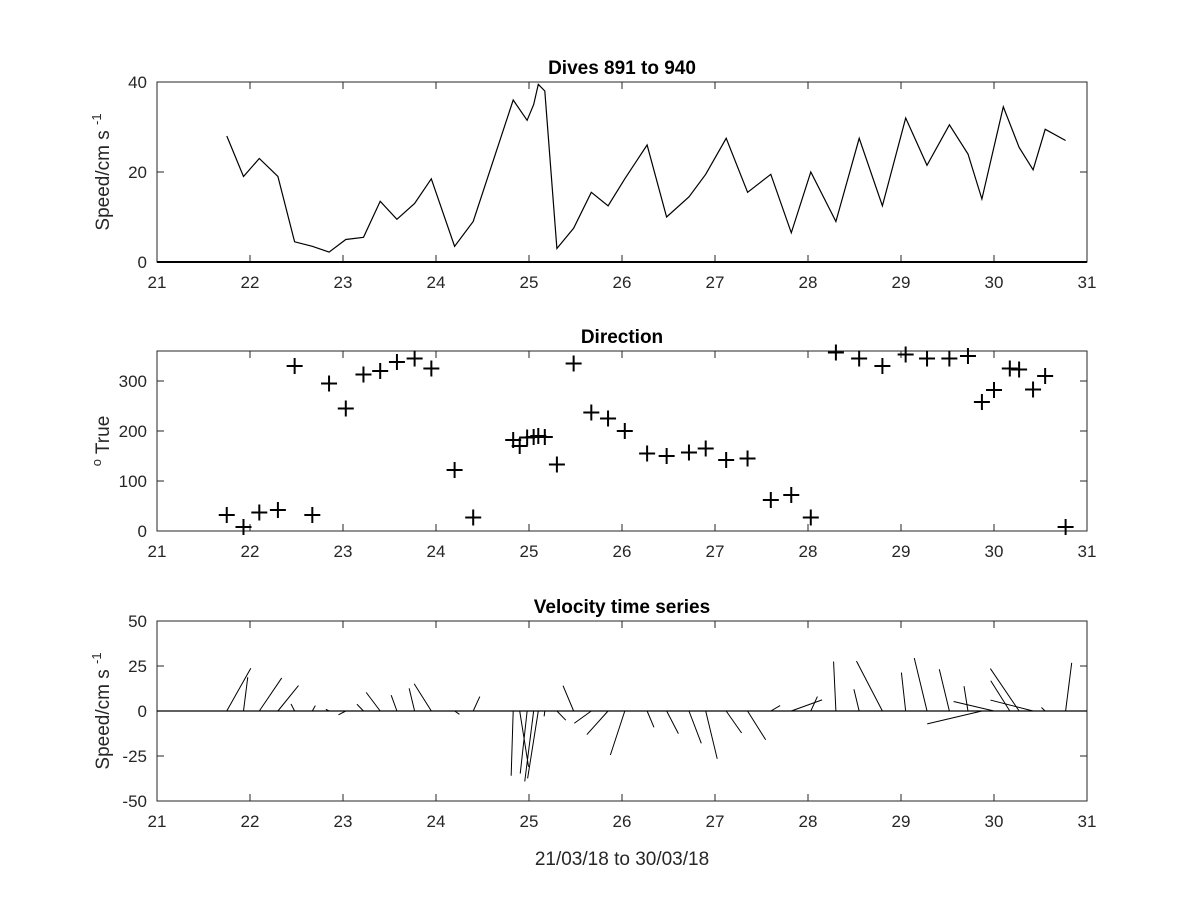  Describe the element at coordinates (808, 821) in the screenshot. I see `panel3-xtick-label: 28` at that location.